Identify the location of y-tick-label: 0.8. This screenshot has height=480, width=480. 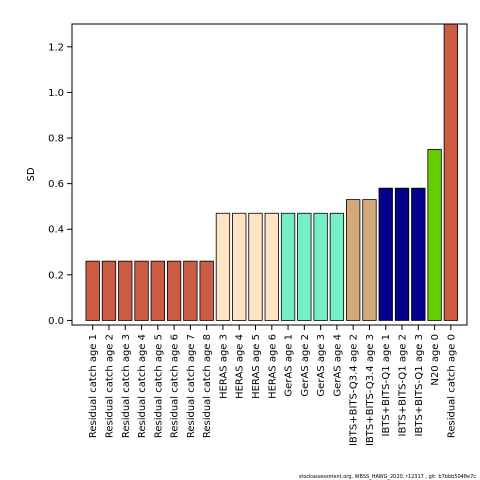
(56, 139).